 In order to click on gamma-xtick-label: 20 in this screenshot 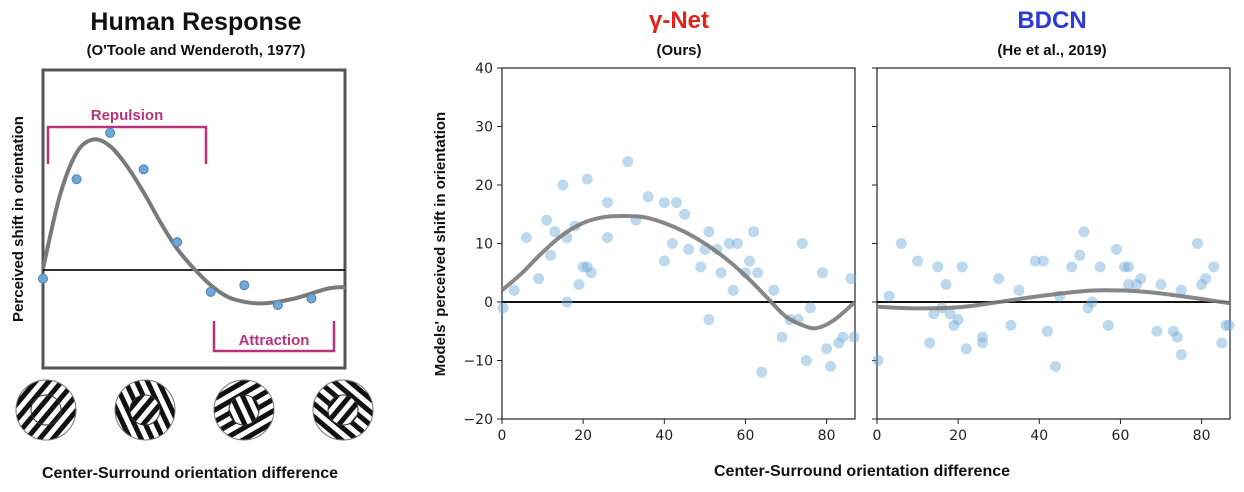, I will do `click(583, 436)`.